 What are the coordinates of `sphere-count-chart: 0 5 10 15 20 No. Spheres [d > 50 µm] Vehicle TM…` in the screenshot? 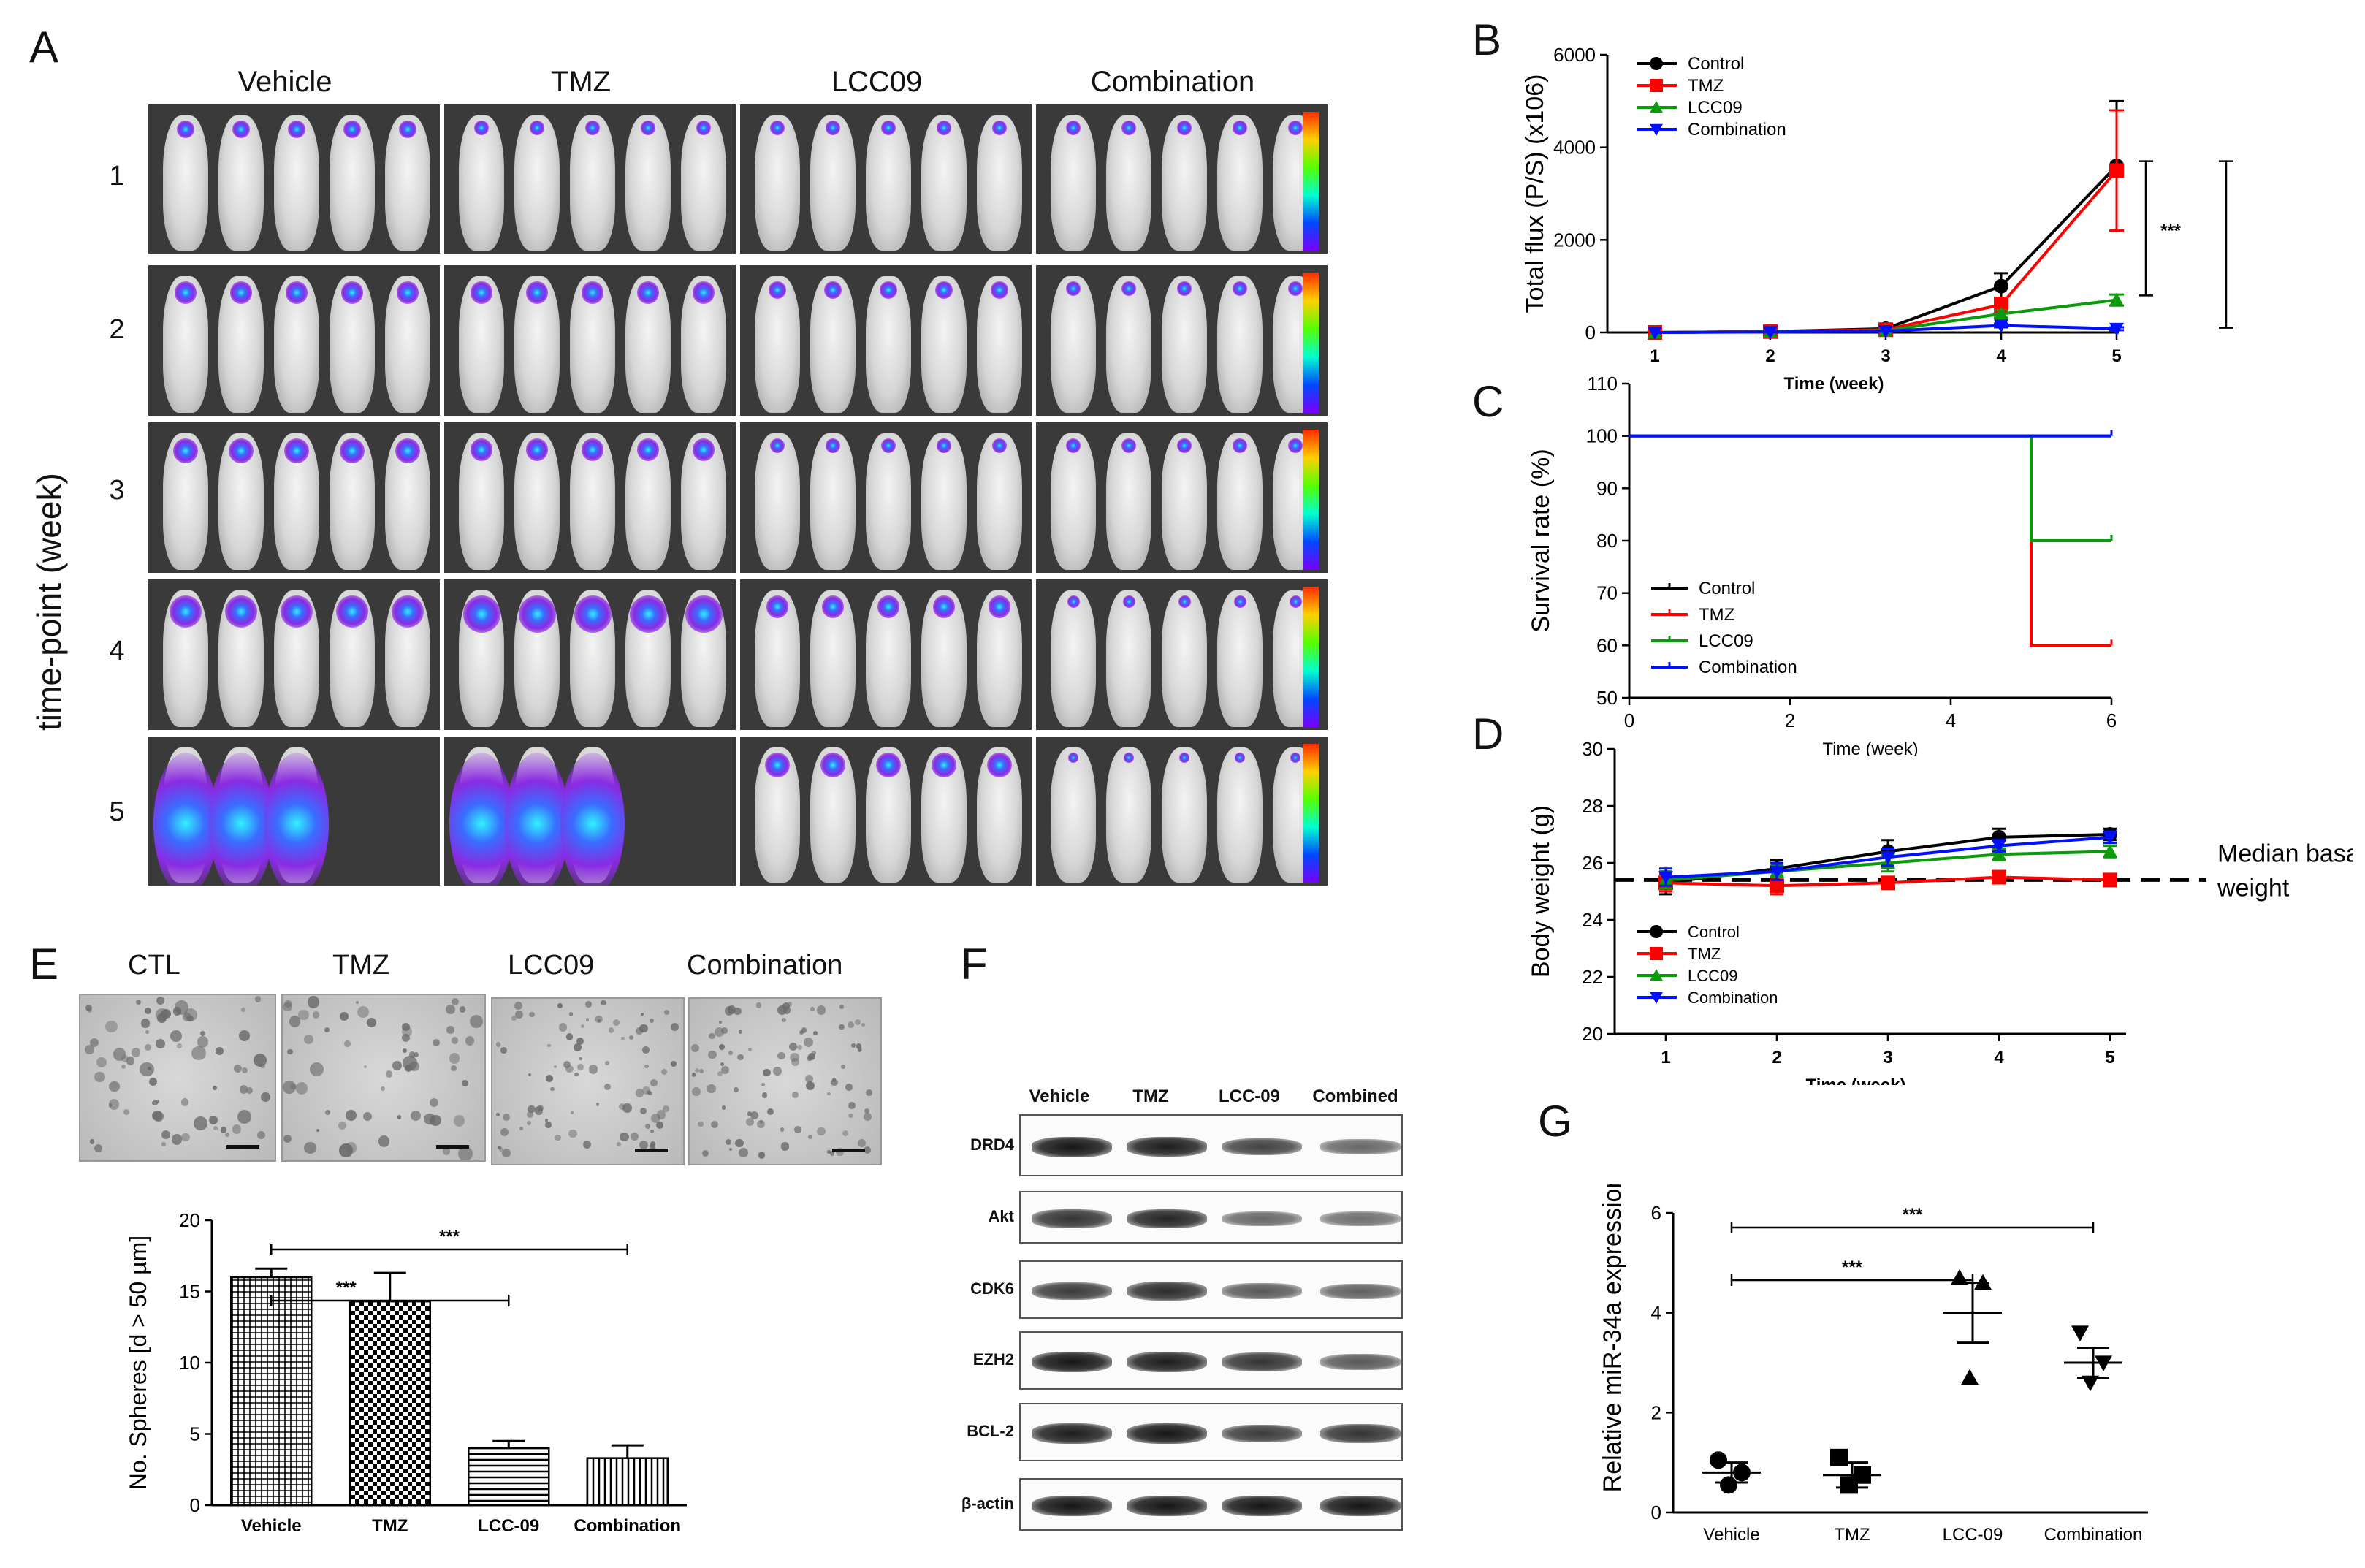 It's located at (406, 1372).